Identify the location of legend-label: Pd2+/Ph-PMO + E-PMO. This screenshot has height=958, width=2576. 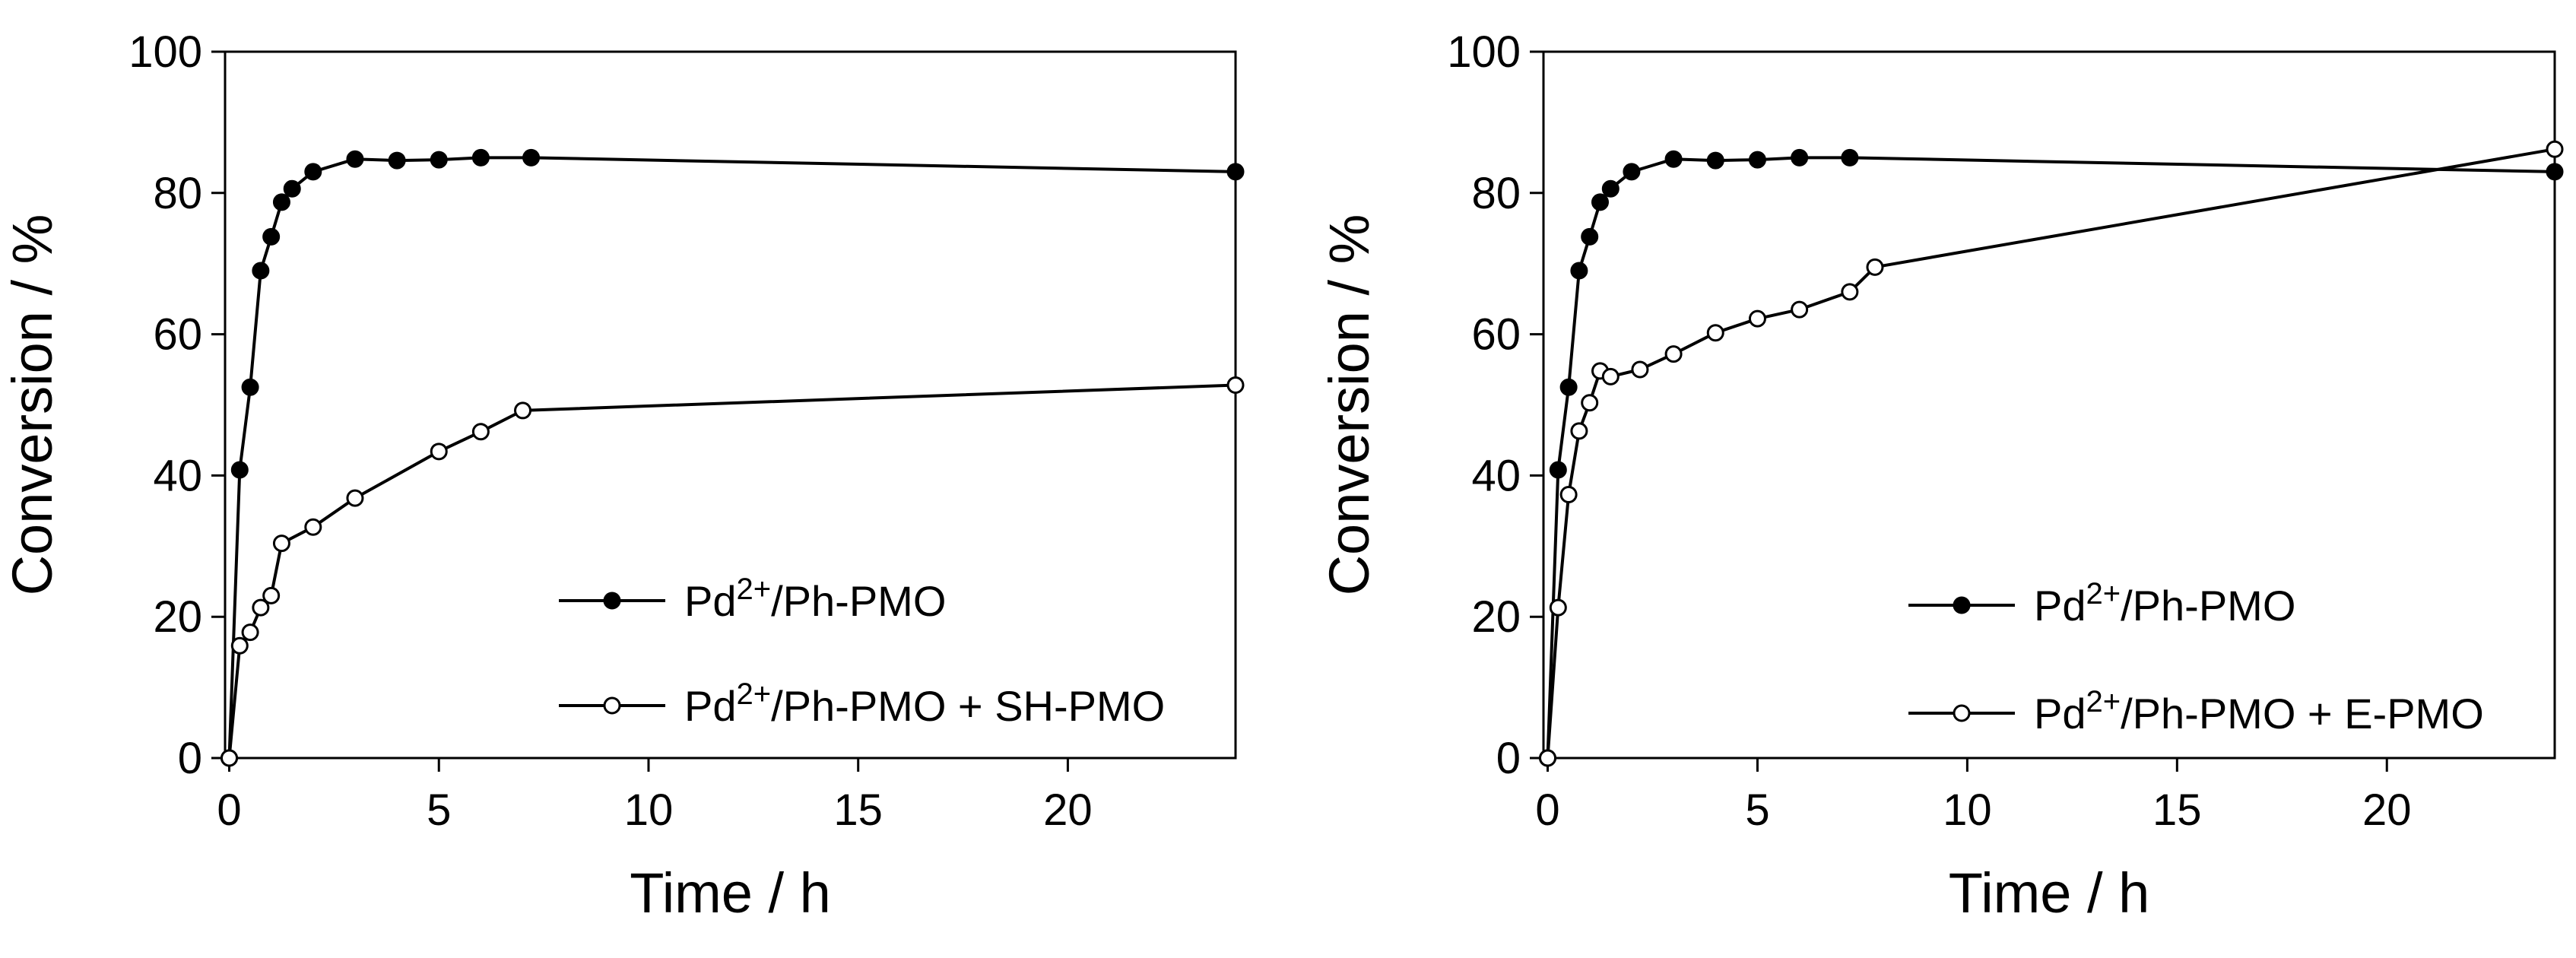
(2259, 711).